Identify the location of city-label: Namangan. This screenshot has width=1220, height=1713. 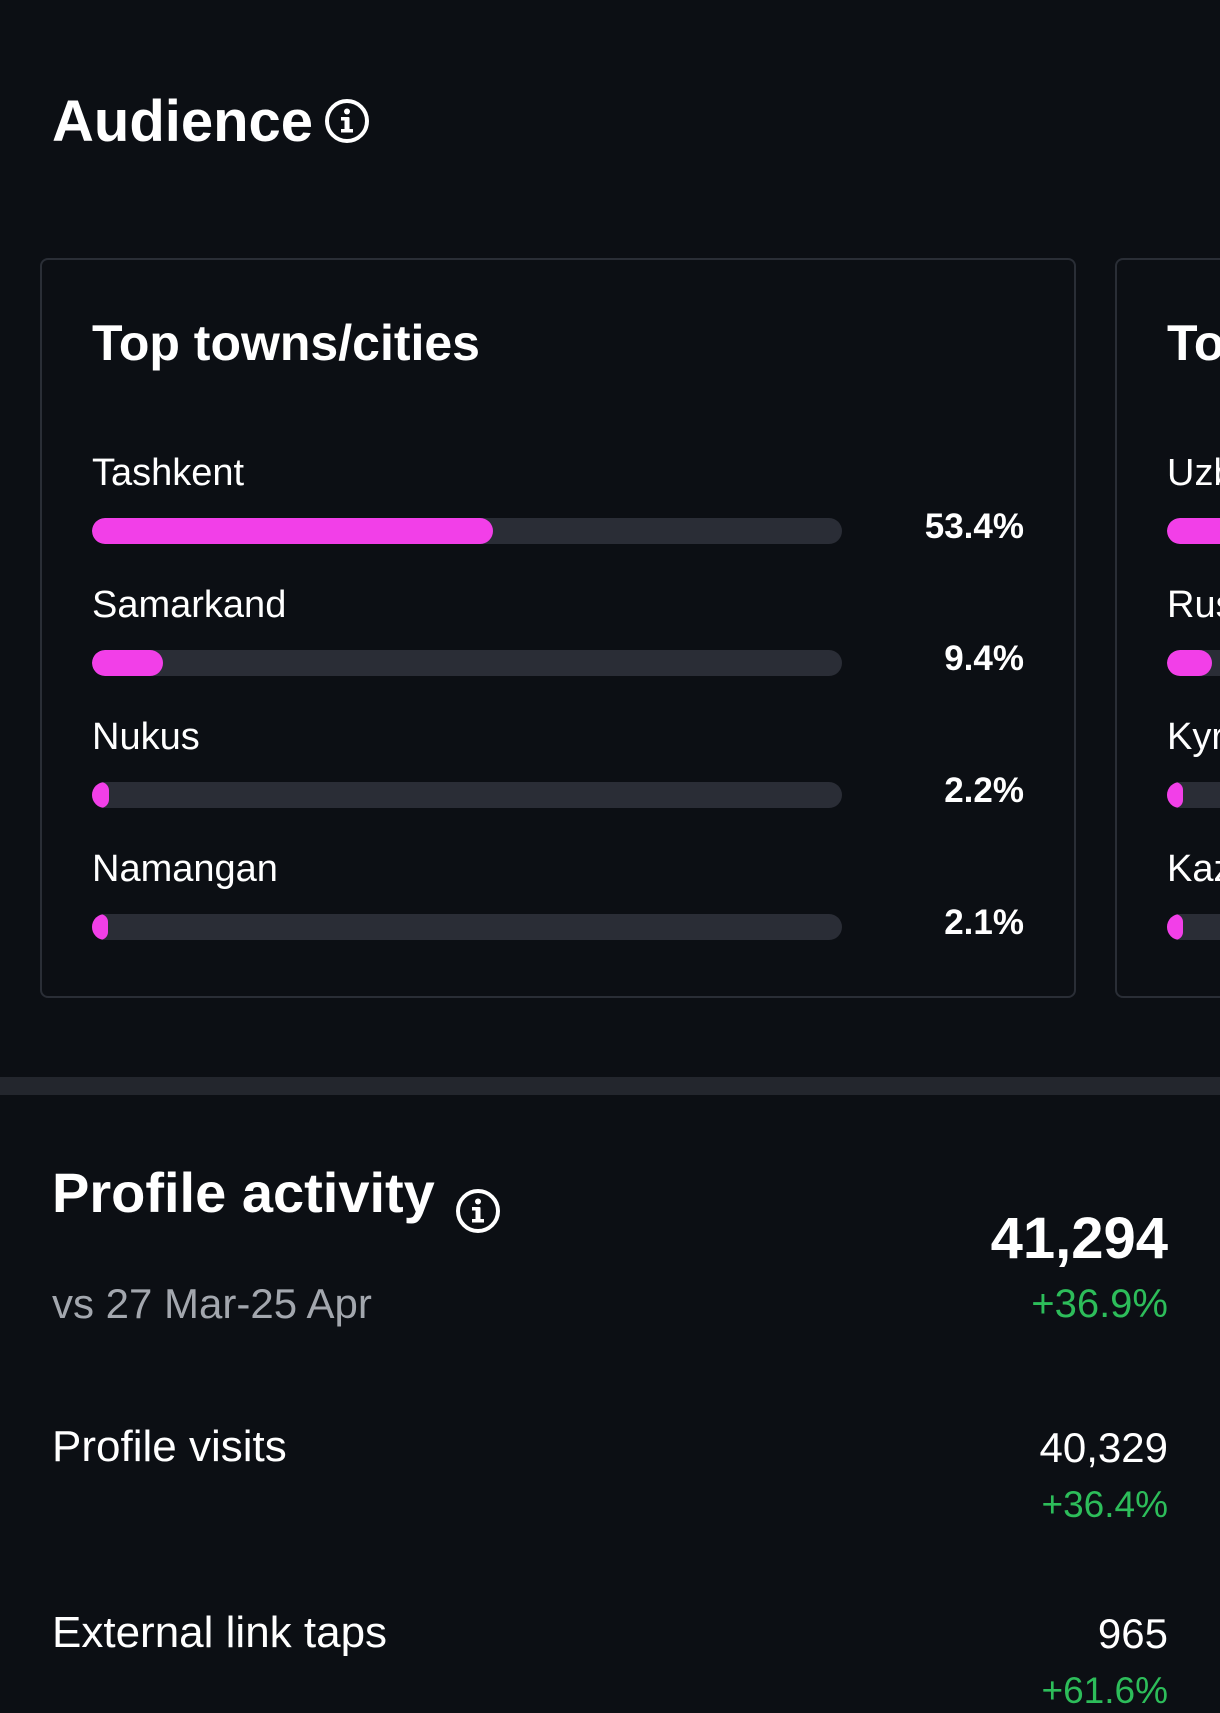
(185, 869).